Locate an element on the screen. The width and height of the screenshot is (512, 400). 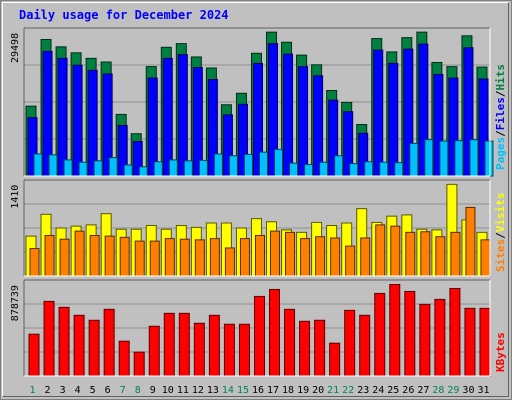
day-label: 20 is located at coordinates (318, 390).